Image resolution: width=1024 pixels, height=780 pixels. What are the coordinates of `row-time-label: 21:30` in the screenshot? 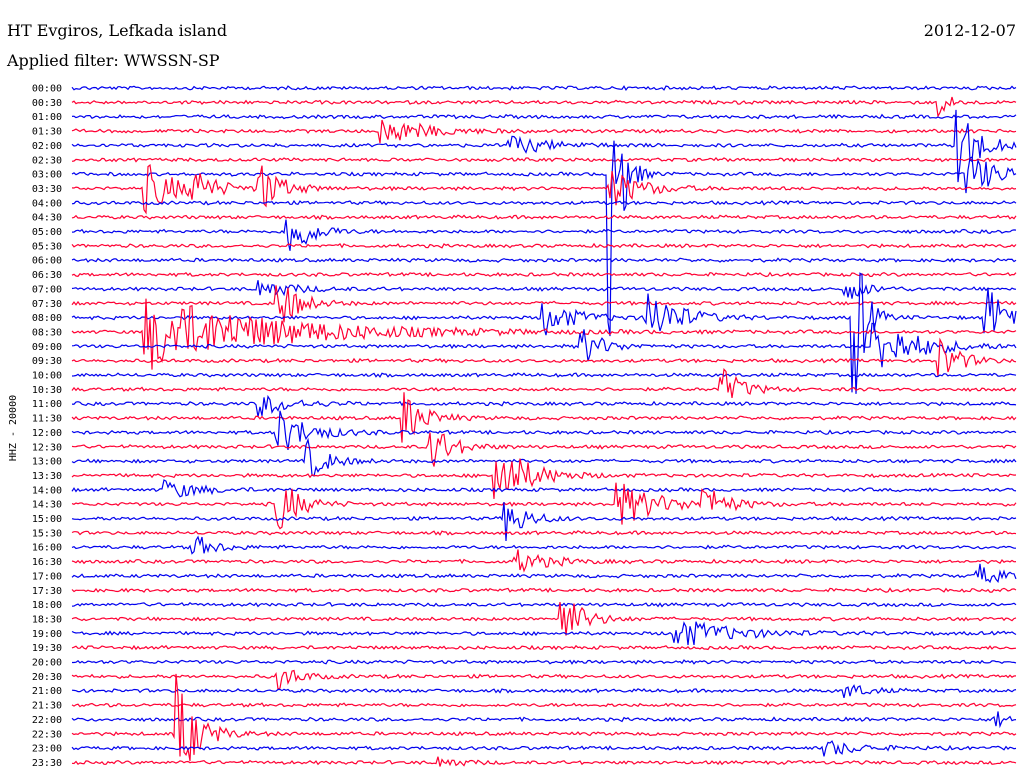 It's located at (47, 706).